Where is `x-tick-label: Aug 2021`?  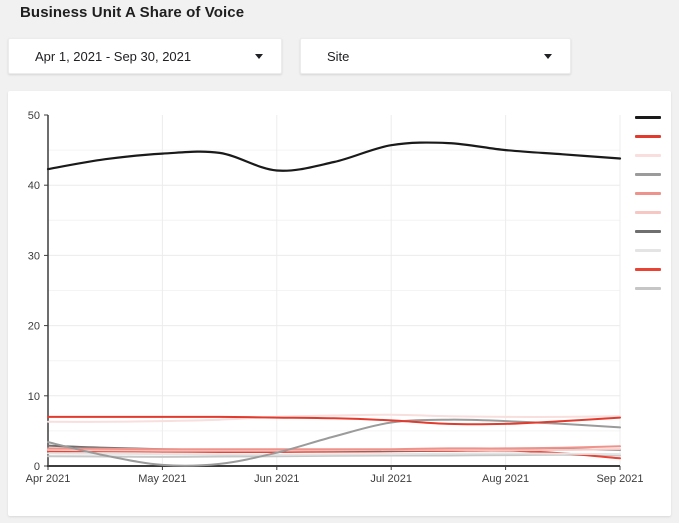
x-tick-label: Aug 2021 is located at coordinates (505, 479).